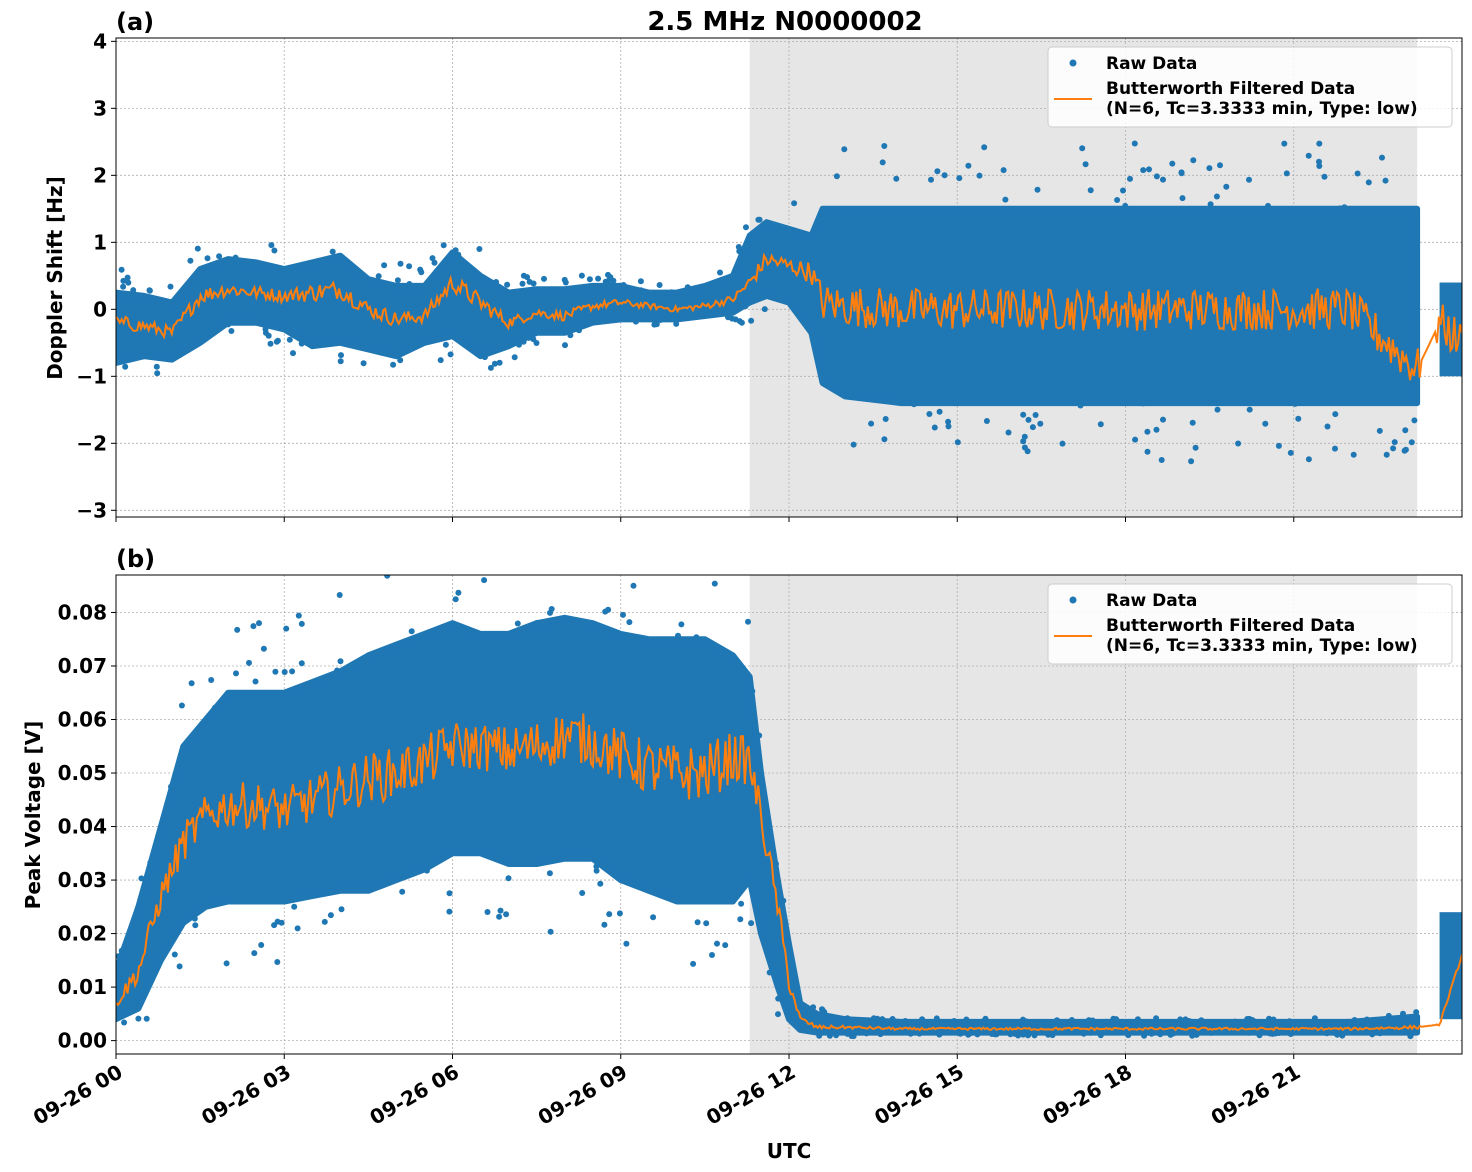  What do you see at coordinates (91, 443) in the screenshot?
I see `y-tick-label: −2` at bounding box center [91, 443].